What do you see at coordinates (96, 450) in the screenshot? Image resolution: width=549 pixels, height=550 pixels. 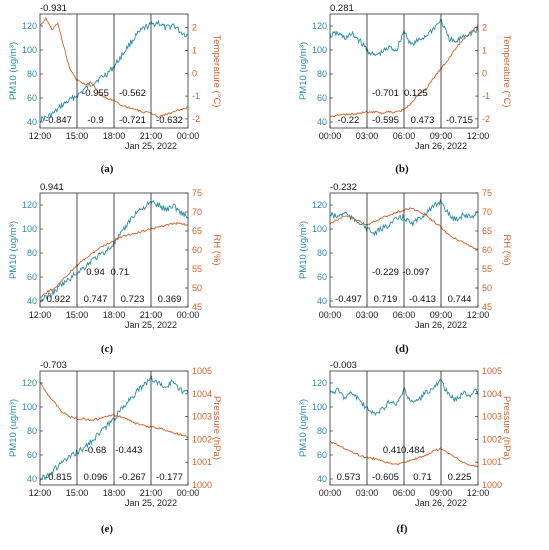 I see `mid-correlation: -0.68` at bounding box center [96, 450].